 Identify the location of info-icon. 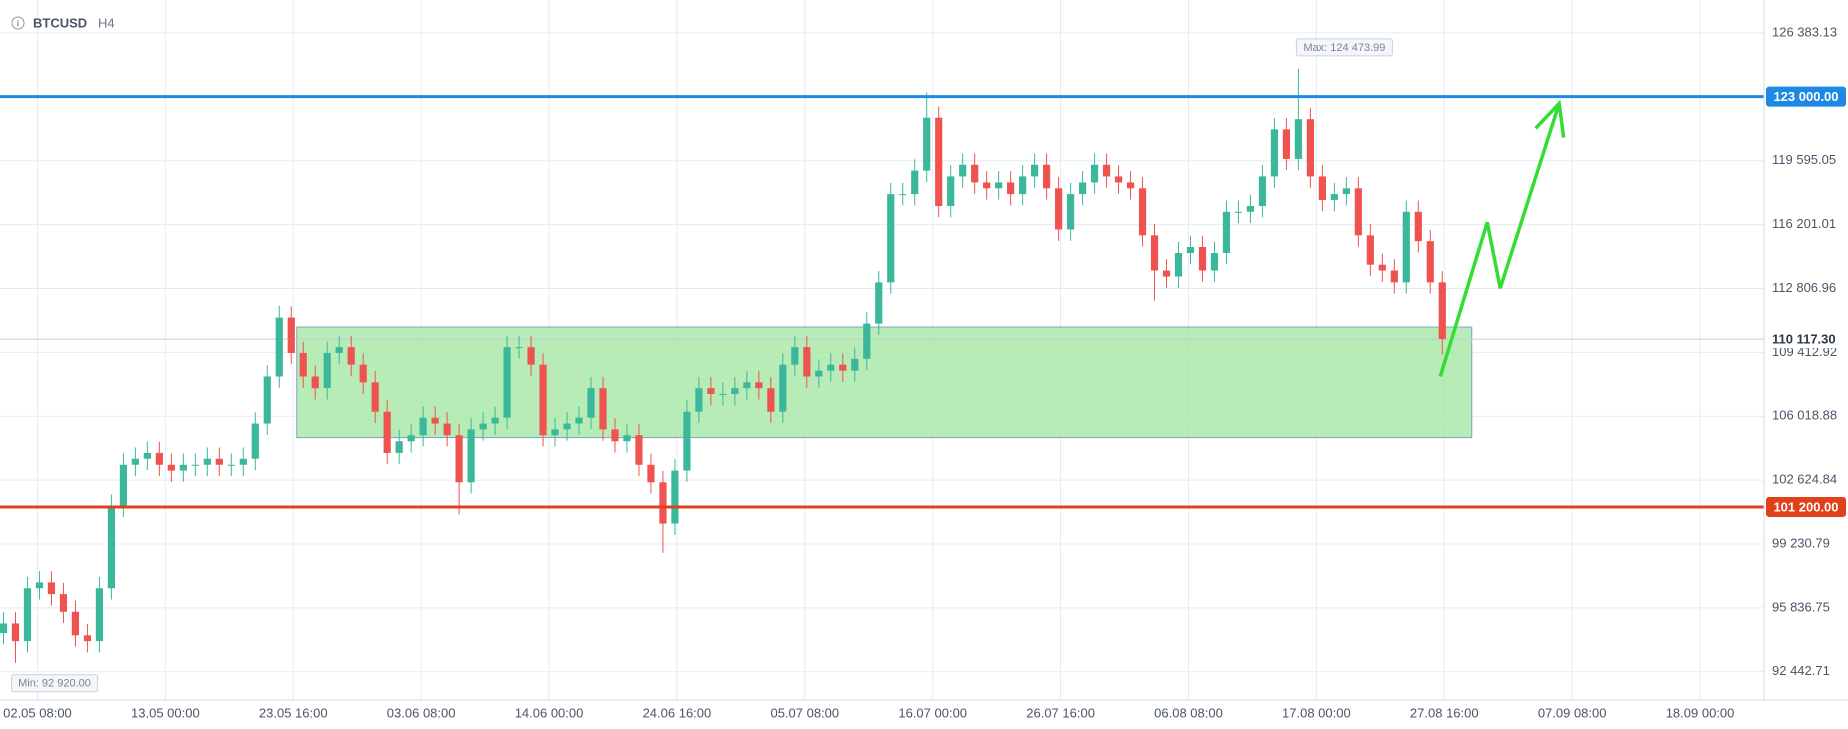
(18, 23).